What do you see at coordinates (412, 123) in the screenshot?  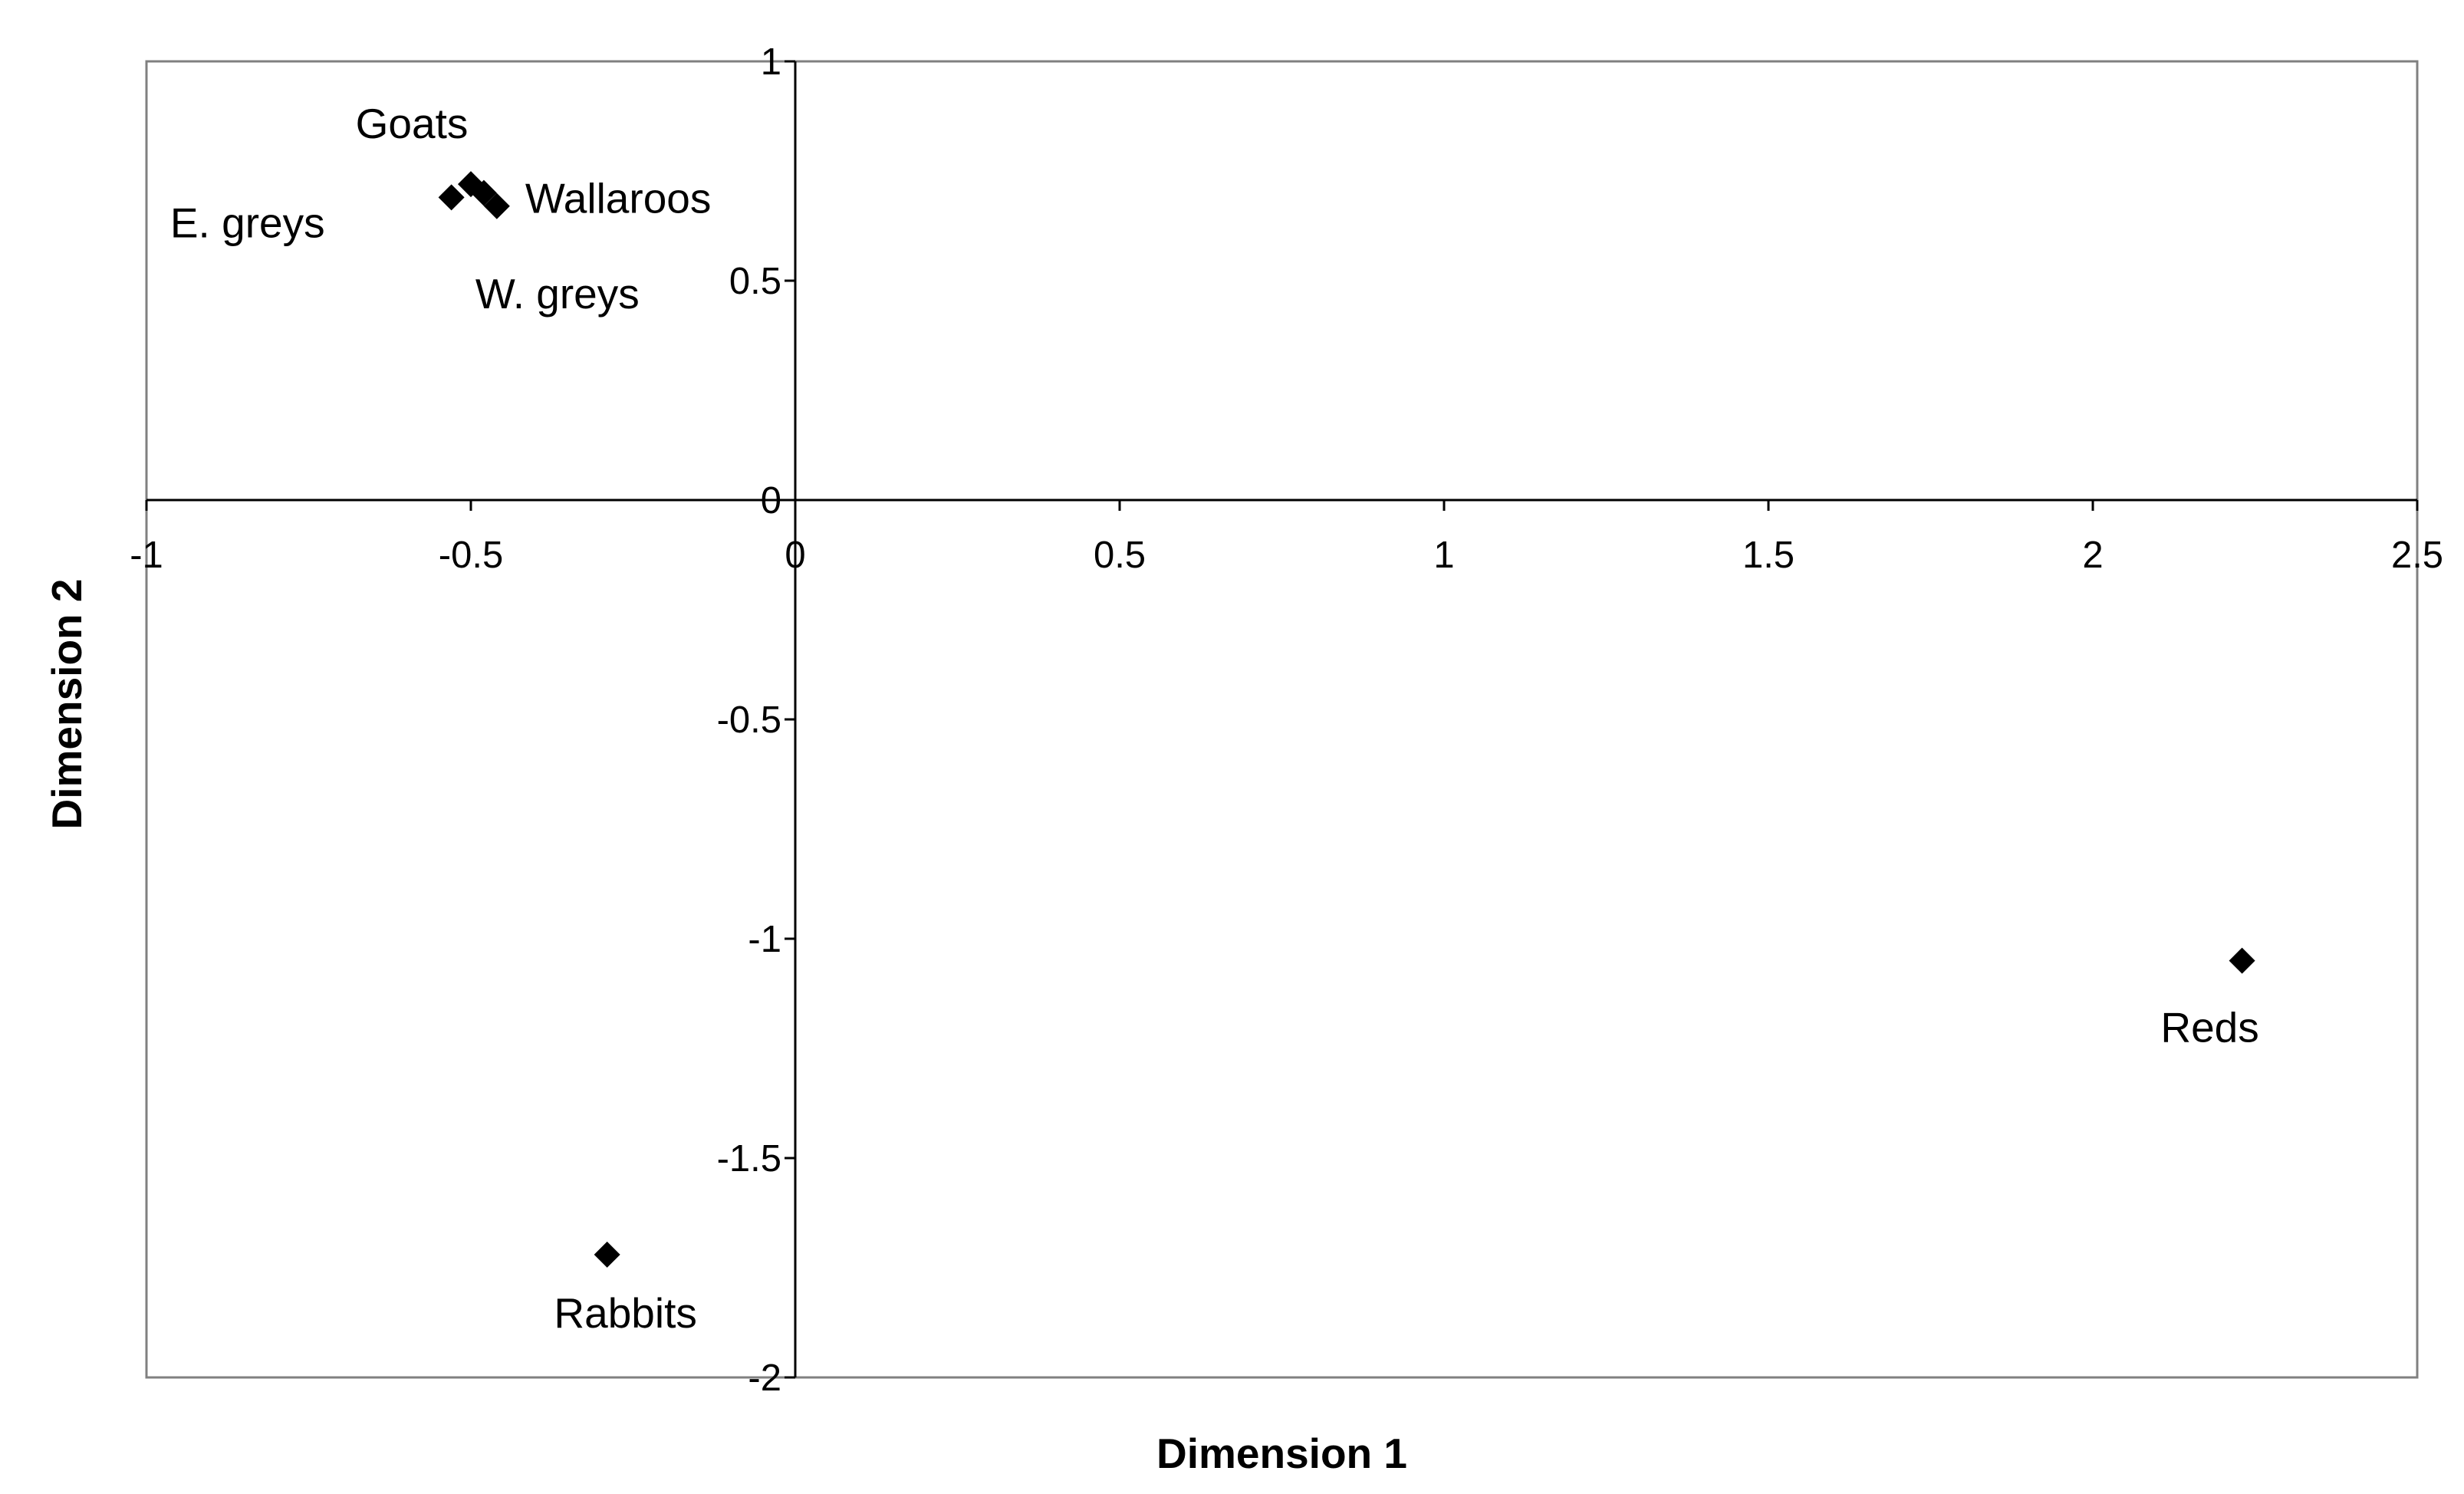 I see `data-point-label: Goats` at bounding box center [412, 123].